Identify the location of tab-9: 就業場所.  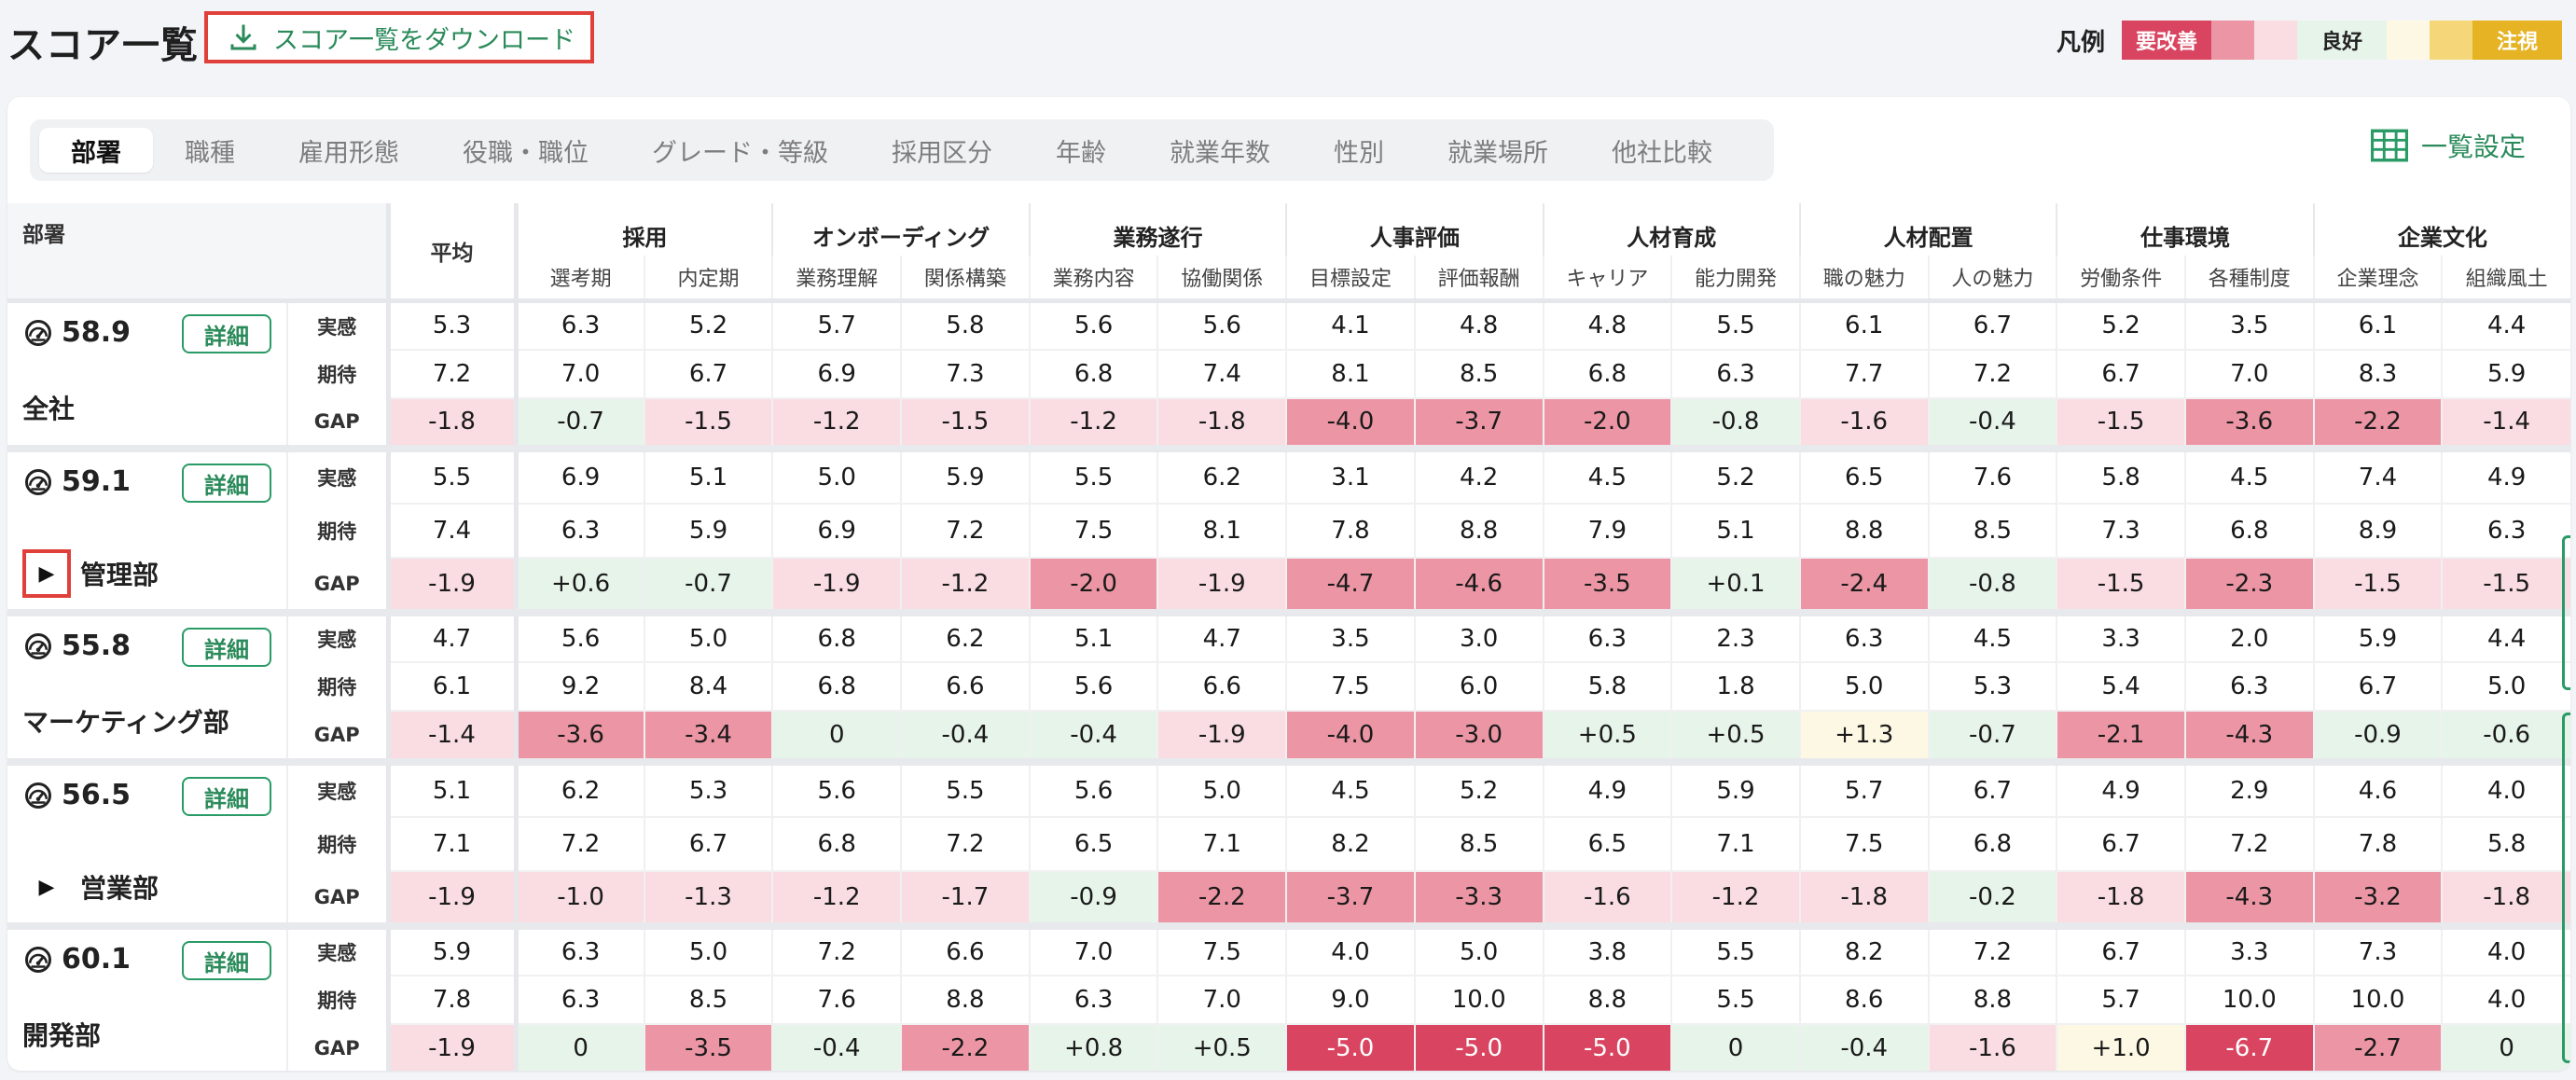
(1497, 153).